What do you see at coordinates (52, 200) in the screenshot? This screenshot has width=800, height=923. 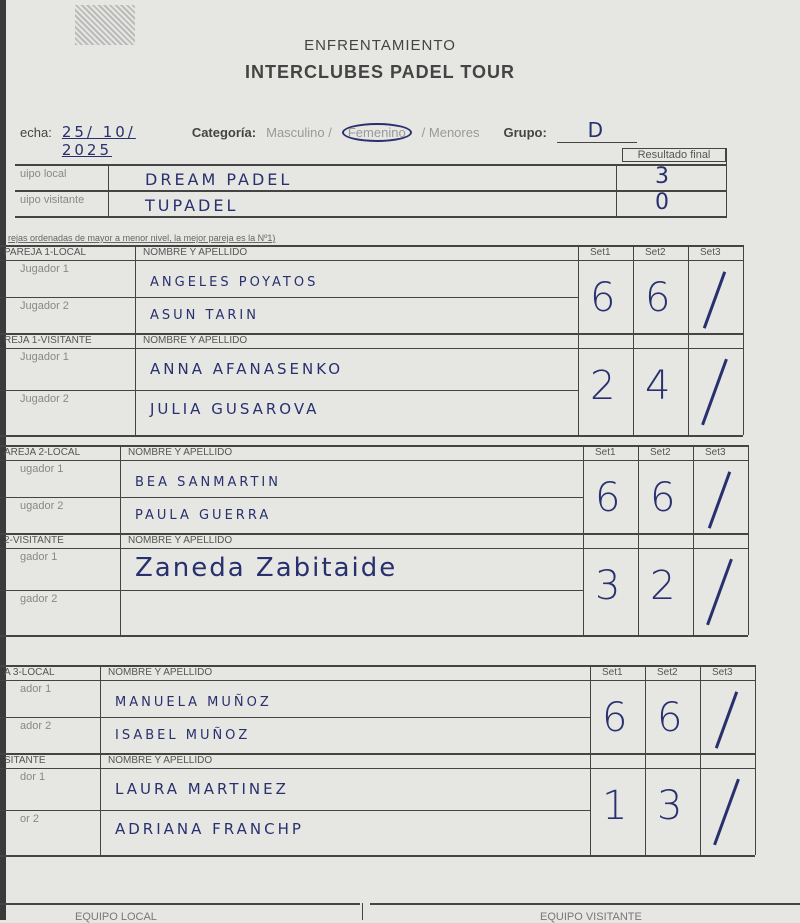 I see `visitor-team-label: uipo visitante` at bounding box center [52, 200].